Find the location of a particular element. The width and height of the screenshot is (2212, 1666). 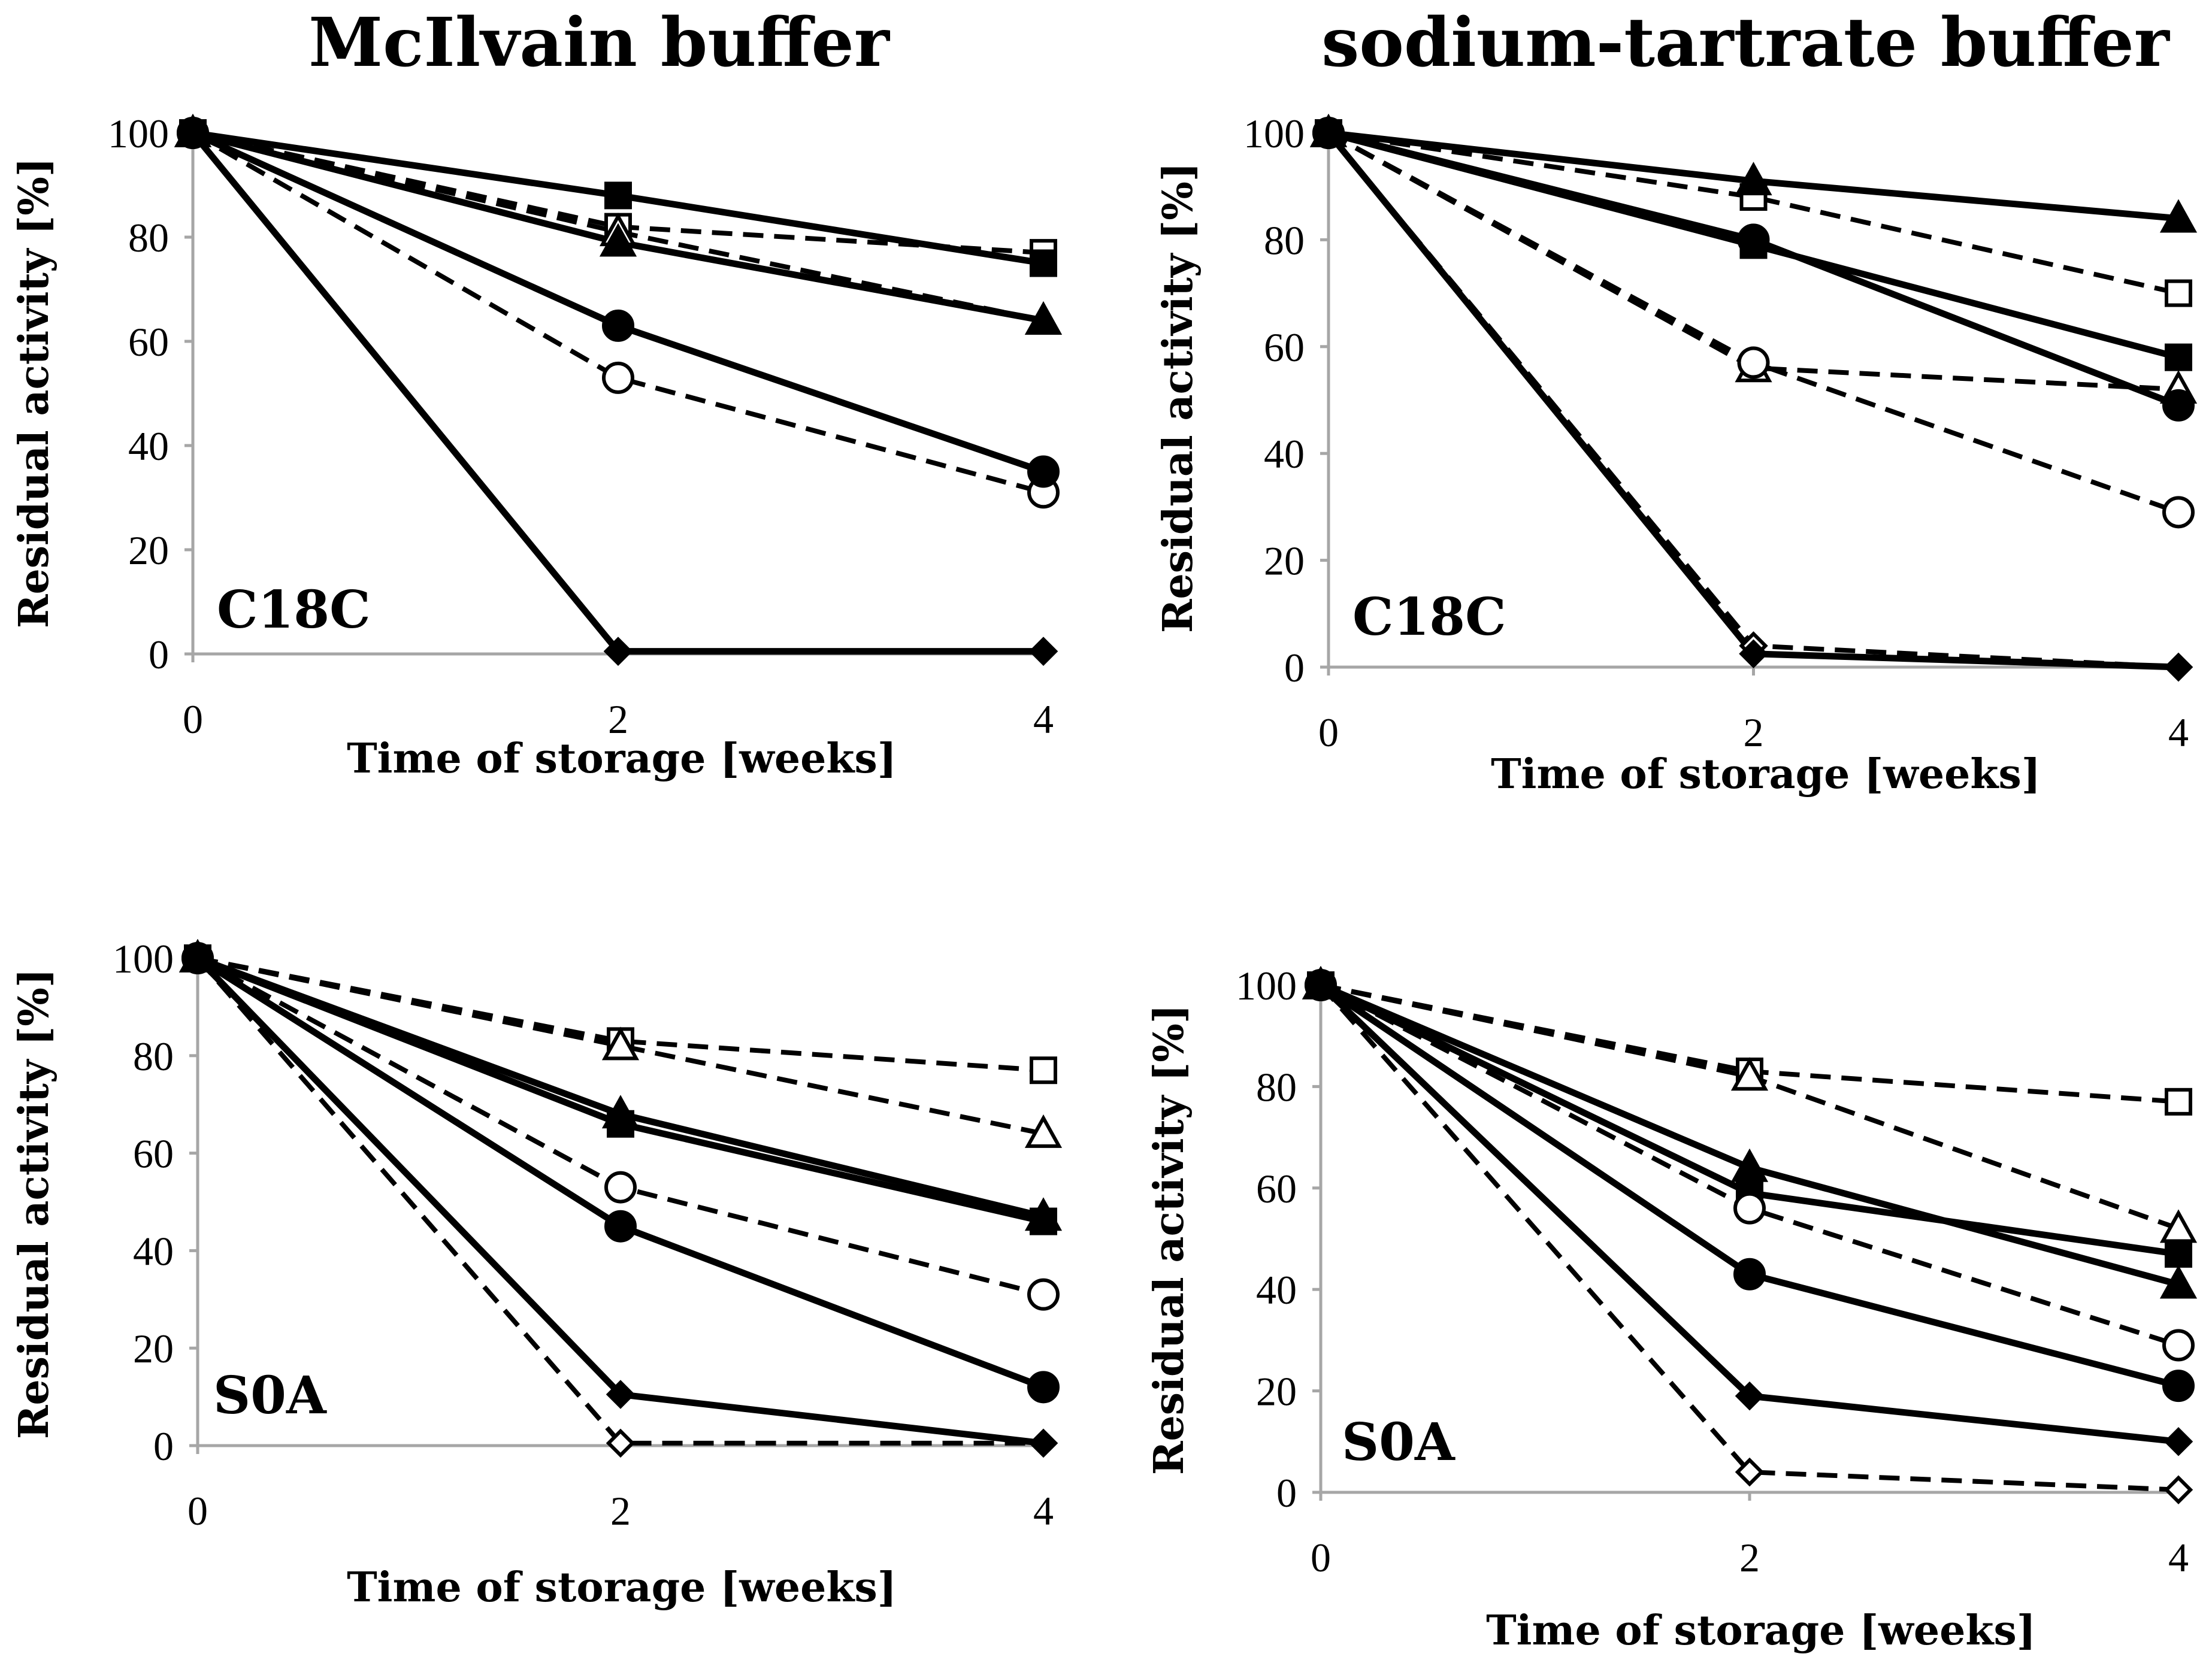

column-title-mcilvain: McIlvain buffer is located at coordinates (598, 43).